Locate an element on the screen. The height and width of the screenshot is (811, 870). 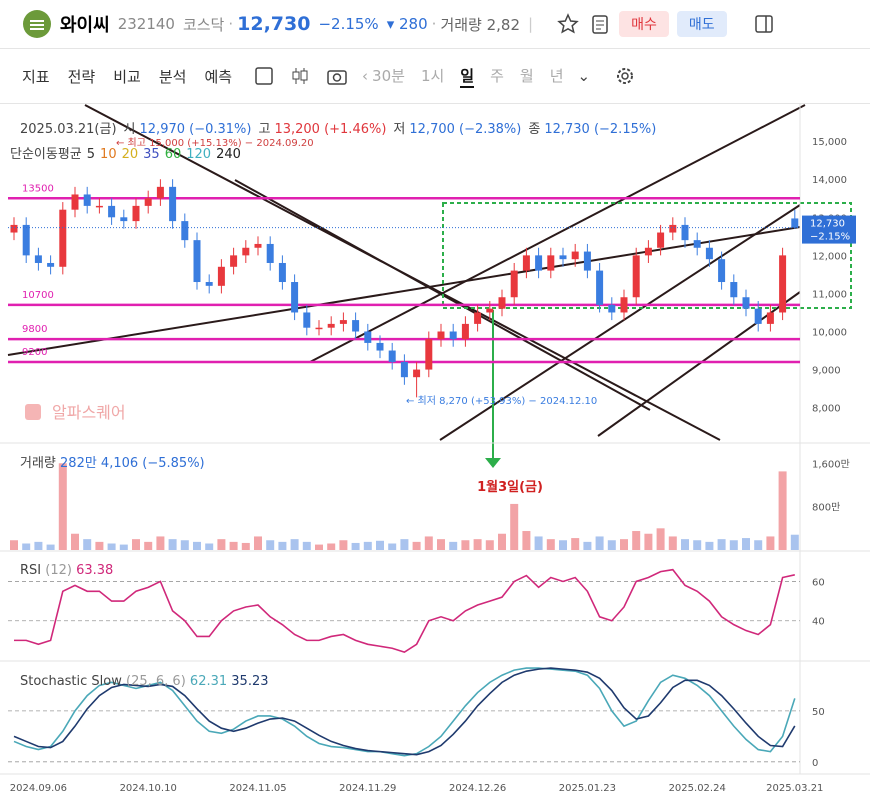
ma-period: 10 is located at coordinates (108, 154).